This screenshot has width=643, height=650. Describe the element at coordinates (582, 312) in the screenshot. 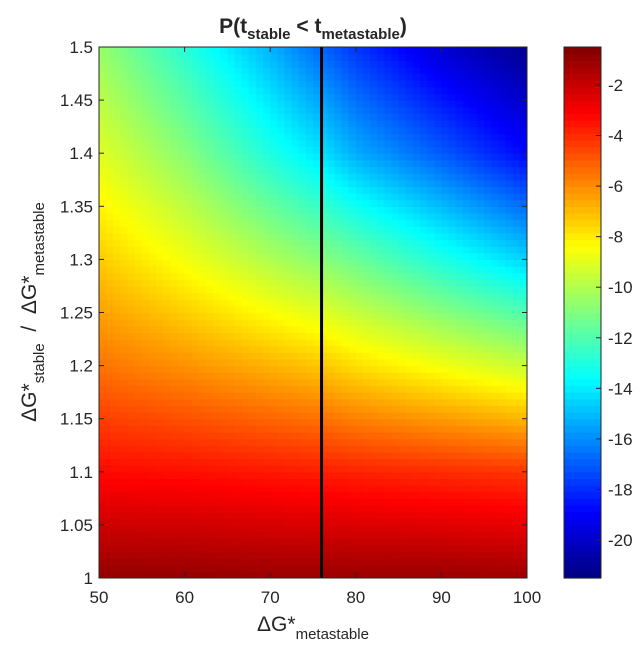

I see `colorbar-frame` at that location.